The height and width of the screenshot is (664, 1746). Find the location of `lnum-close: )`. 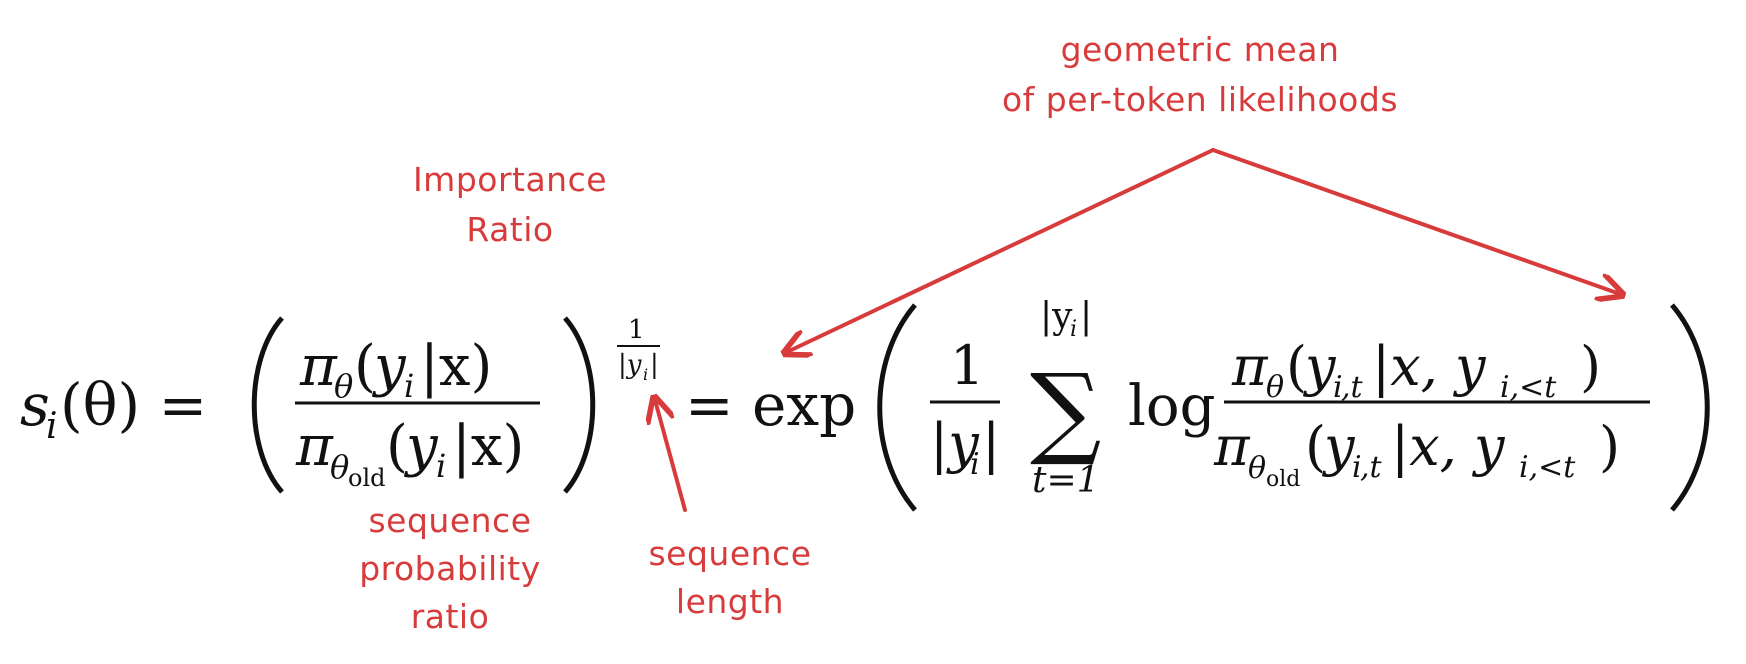

lnum-close: ) is located at coordinates (1590, 366).